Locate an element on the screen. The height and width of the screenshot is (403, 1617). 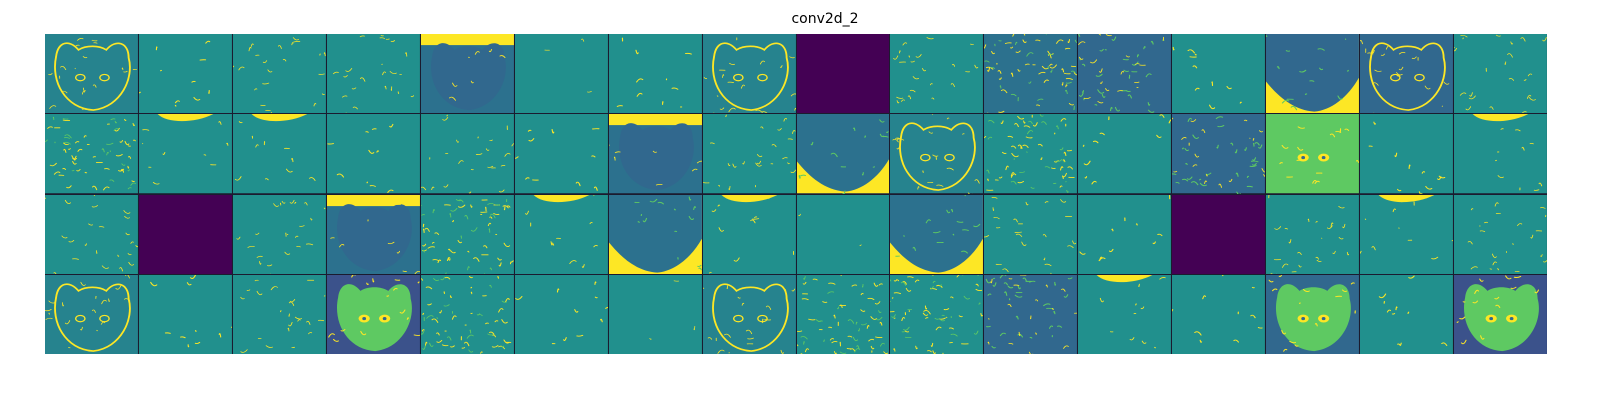
feature-map-tile-r3-c7 is located at coordinates (749, 314).